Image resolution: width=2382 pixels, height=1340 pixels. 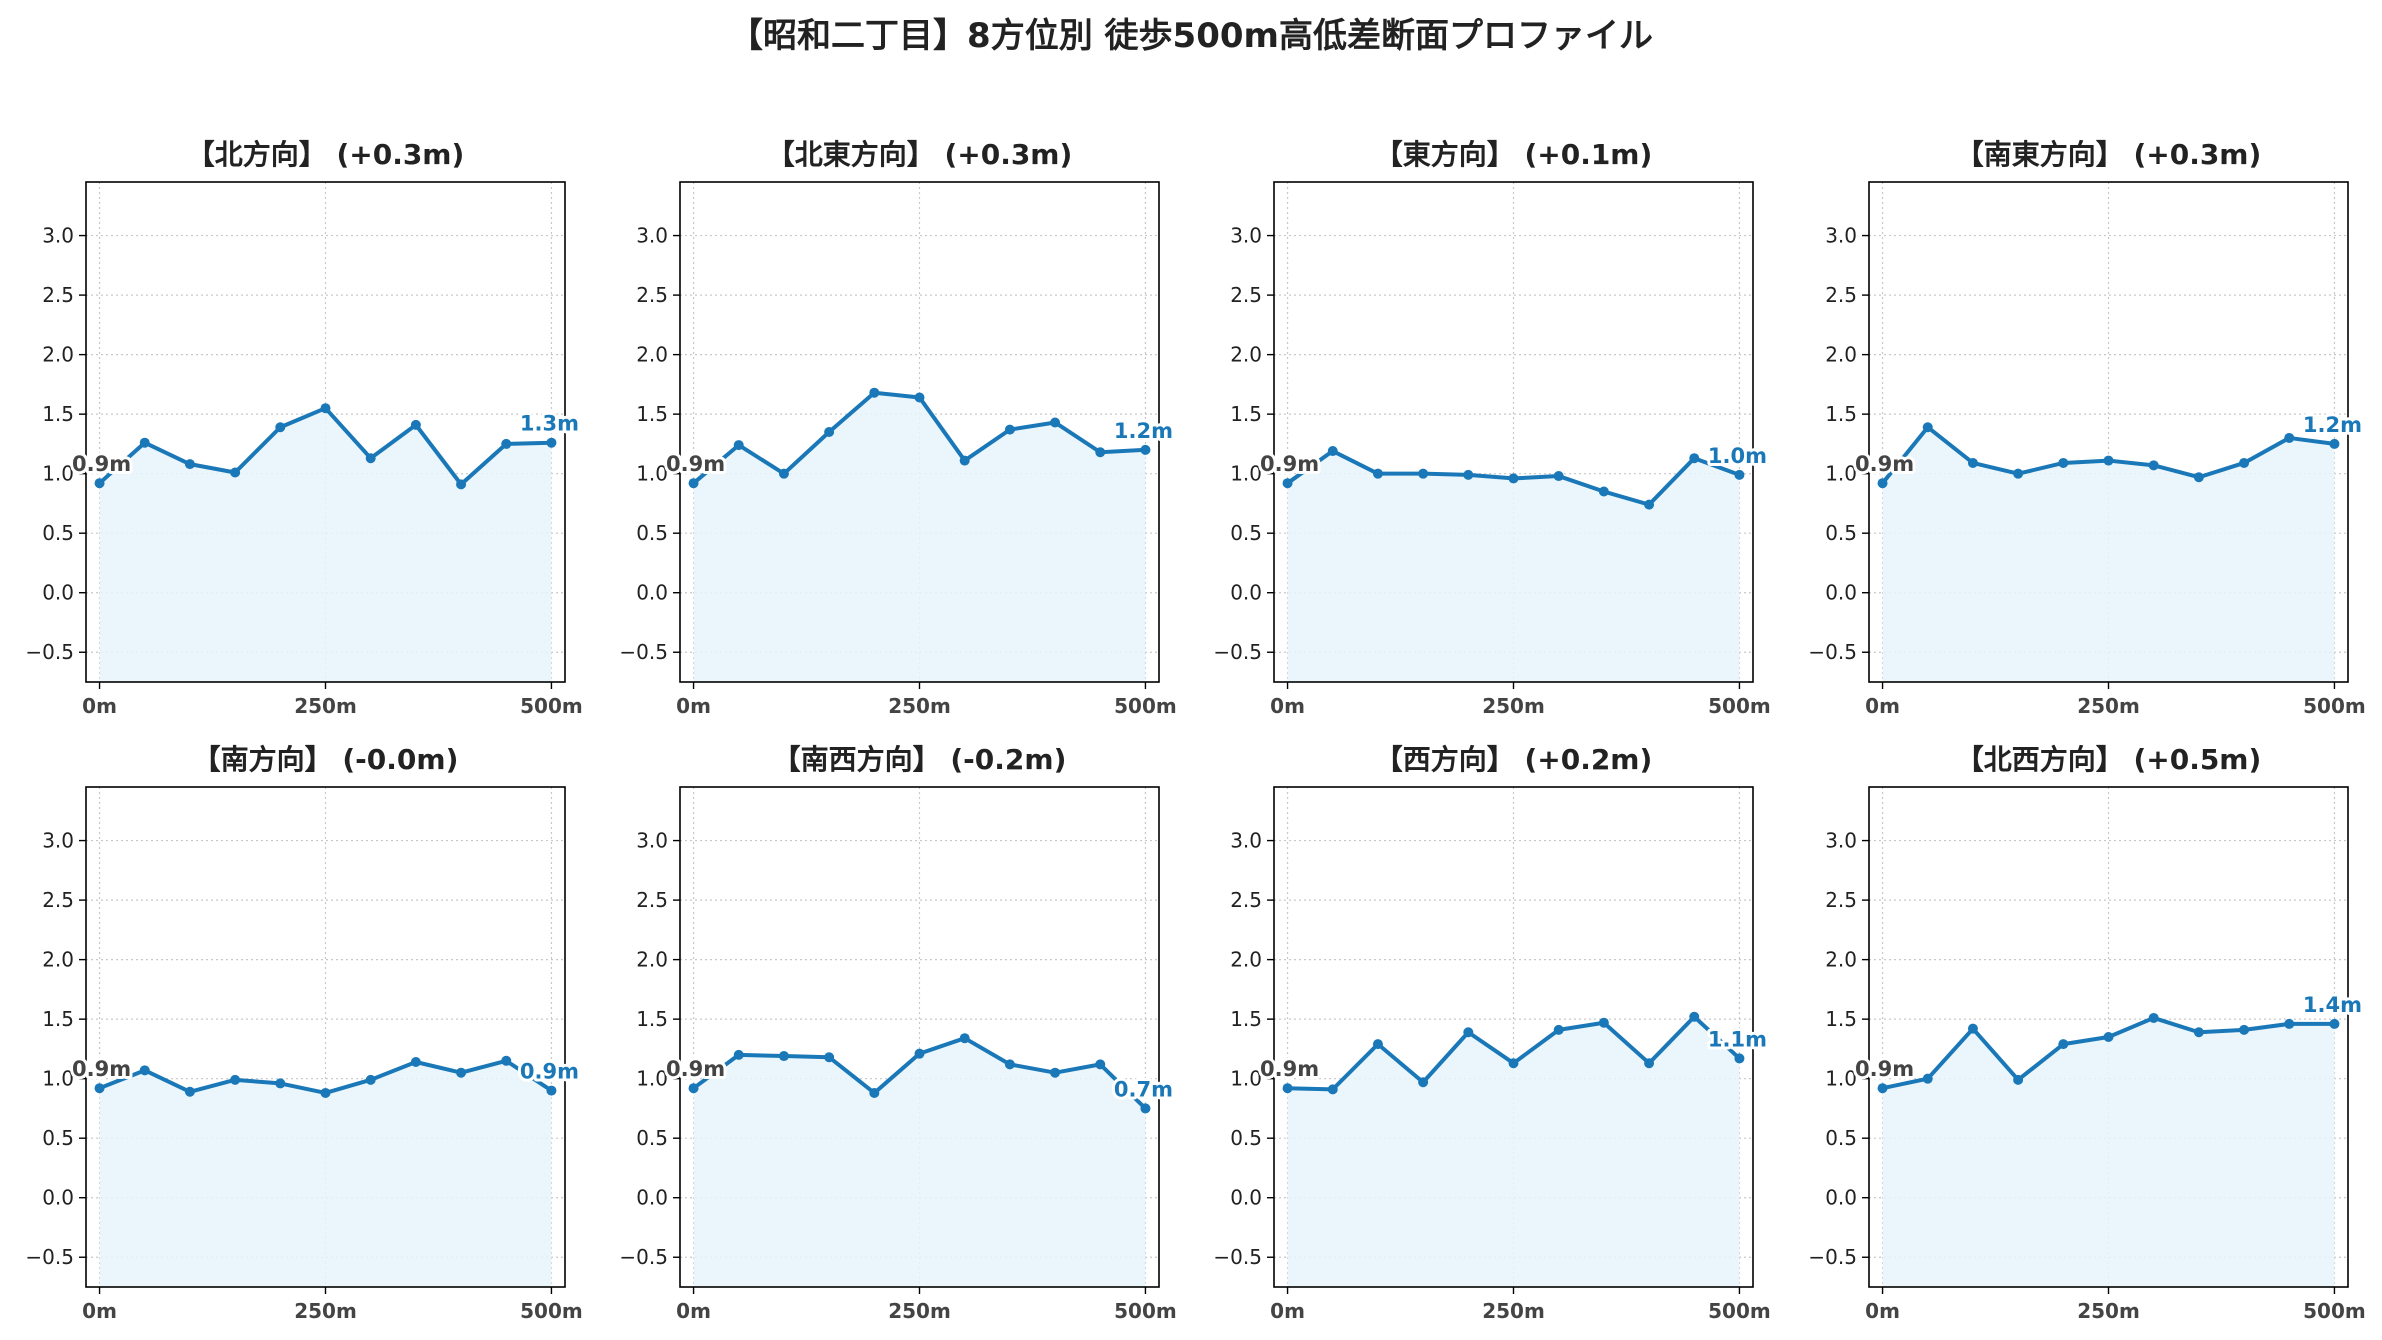 I want to click on end-label: 1.0m, so click(x=1737, y=456).